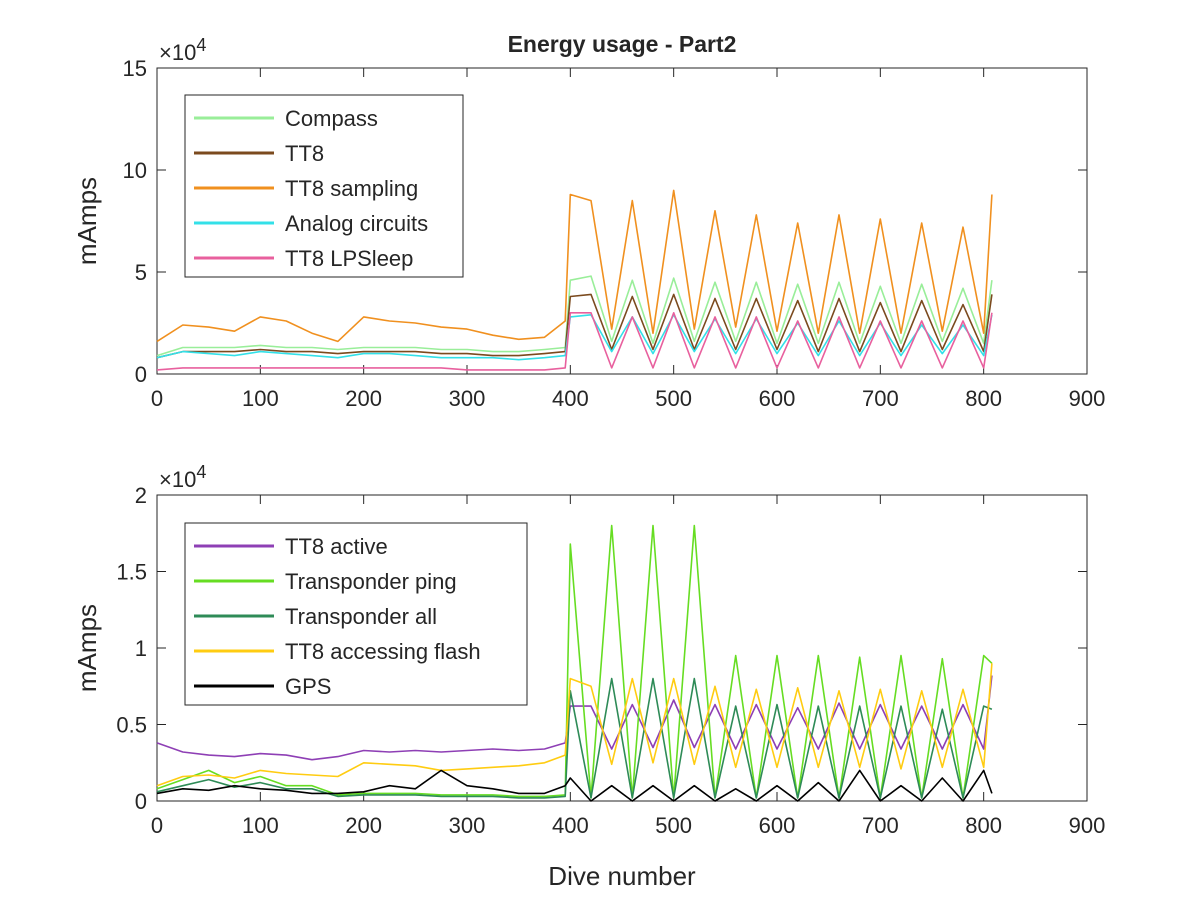 The image size is (1200, 905). Describe the element at coordinates (141, 648) in the screenshot. I see `y-tick-label: 1` at that location.